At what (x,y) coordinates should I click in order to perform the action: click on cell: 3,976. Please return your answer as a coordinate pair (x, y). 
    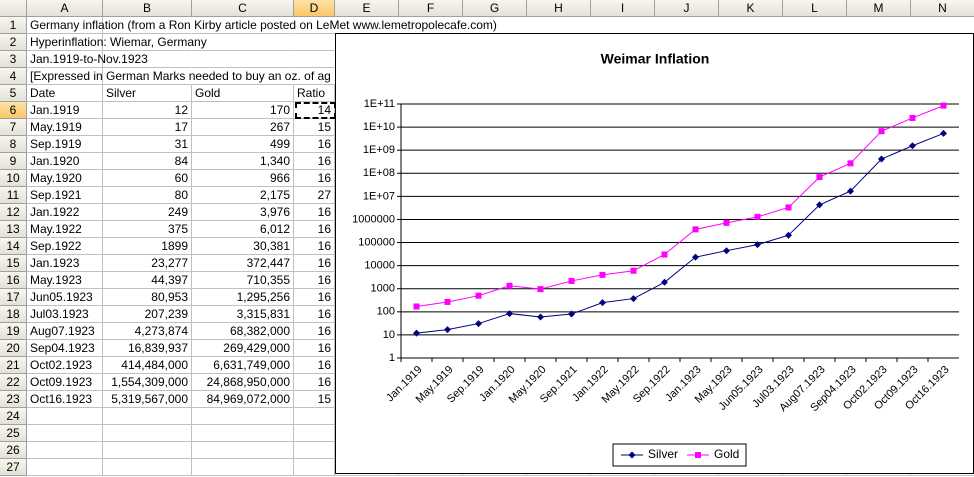
    Looking at the image, I should click on (243, 212).